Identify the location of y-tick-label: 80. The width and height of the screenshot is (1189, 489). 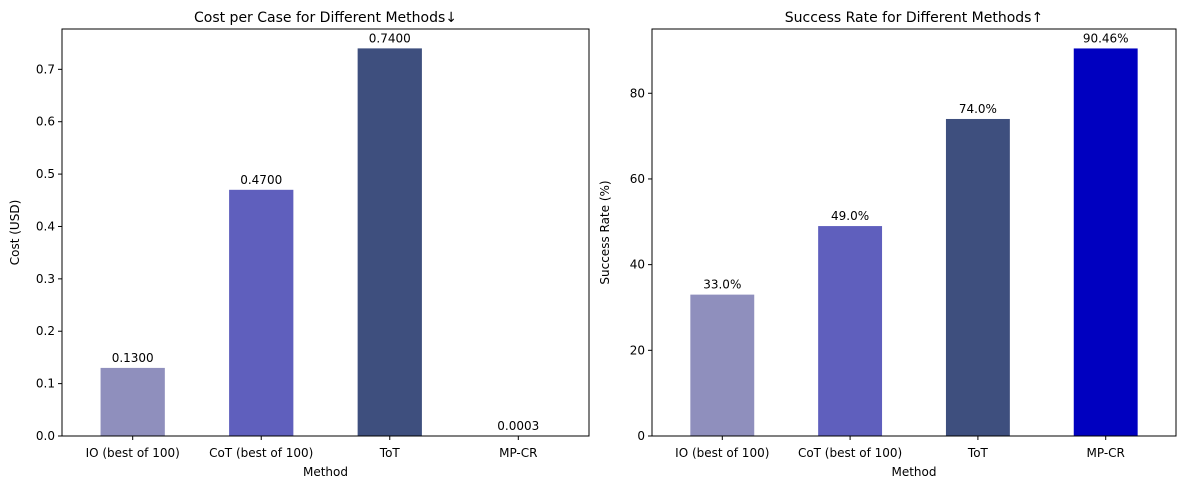
(637, 93).